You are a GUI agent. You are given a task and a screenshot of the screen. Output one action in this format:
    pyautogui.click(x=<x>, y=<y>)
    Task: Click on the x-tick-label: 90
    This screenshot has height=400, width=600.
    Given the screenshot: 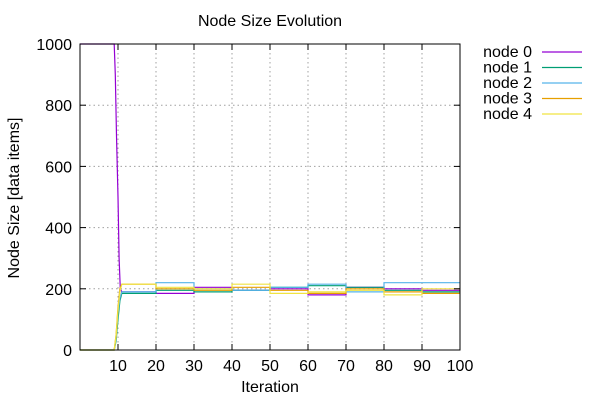 What is the action you would take?
    pyautogui.click(x=422, y=366)
    